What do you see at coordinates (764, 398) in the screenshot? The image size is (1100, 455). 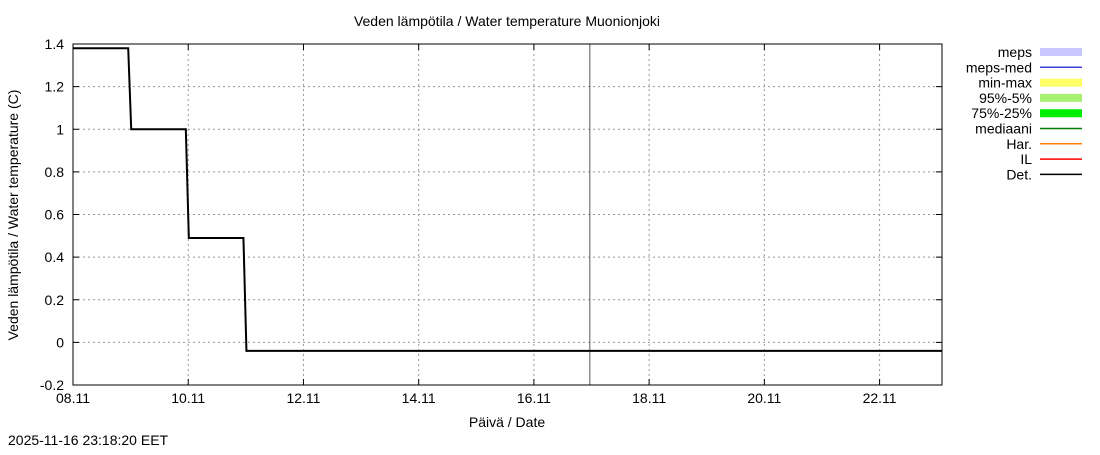 I see `x-tick-label: 20.11` at bounding box center [764, 398].